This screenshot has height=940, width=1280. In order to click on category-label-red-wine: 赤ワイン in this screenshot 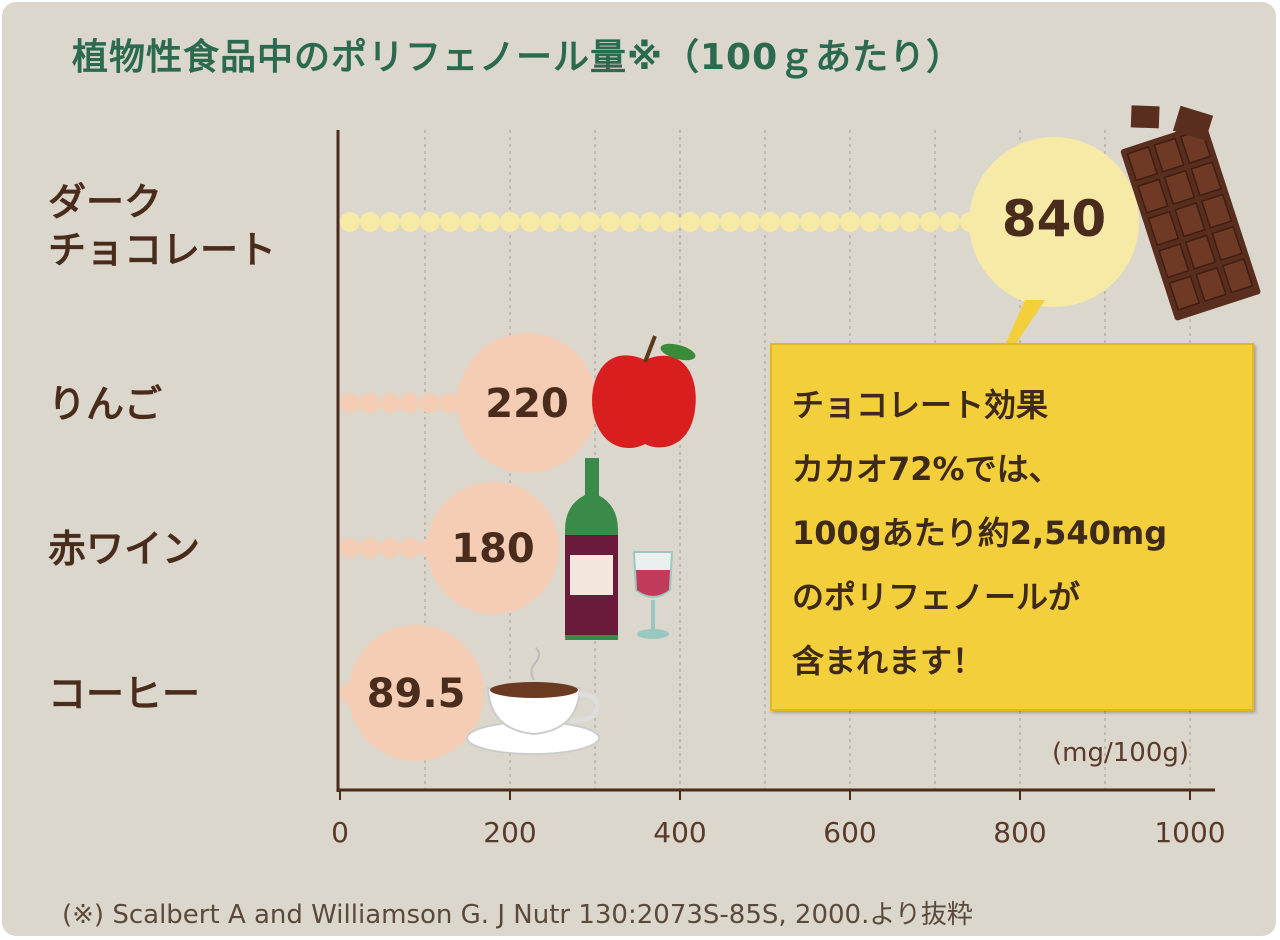, I will do `click(124, 549)`.